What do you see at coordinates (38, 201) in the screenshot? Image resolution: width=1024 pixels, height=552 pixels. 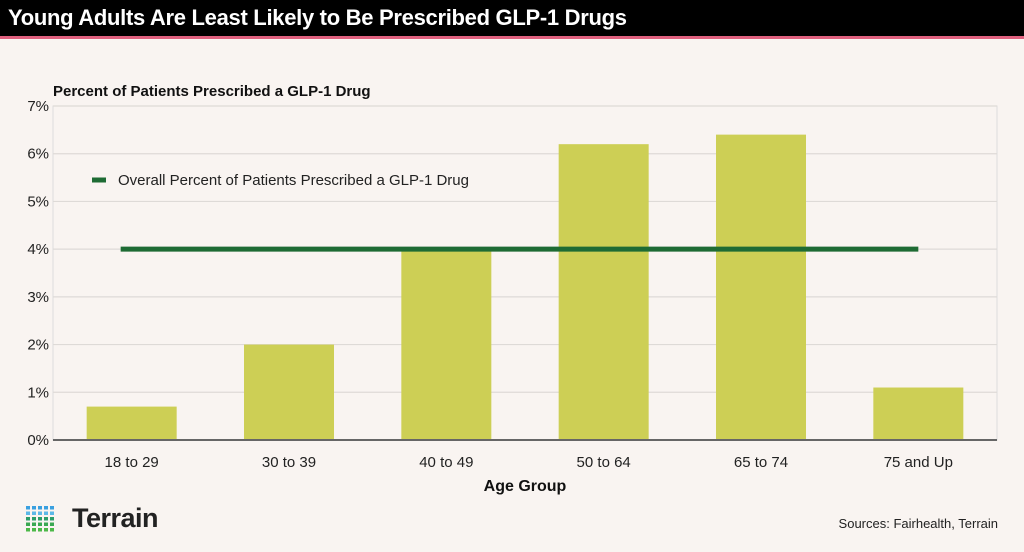 I see `y-tick-label: 5%` at bounding box center [38, 201].